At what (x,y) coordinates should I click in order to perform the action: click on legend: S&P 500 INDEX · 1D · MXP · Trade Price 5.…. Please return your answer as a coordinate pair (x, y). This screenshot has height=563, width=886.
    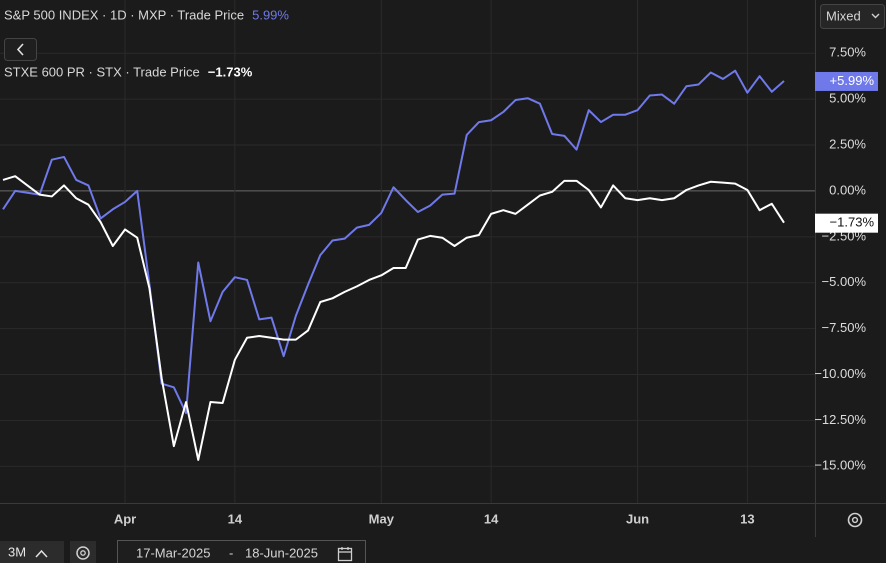
    Looking at the image, I should click on (146, 43).